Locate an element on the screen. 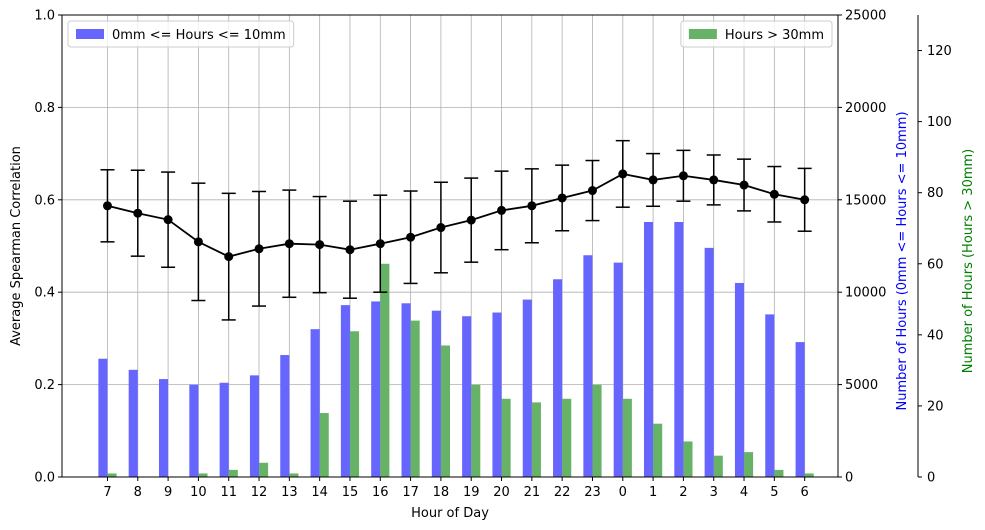  y-left-tick-label: 0.8 is located at coordinates (44, 108).